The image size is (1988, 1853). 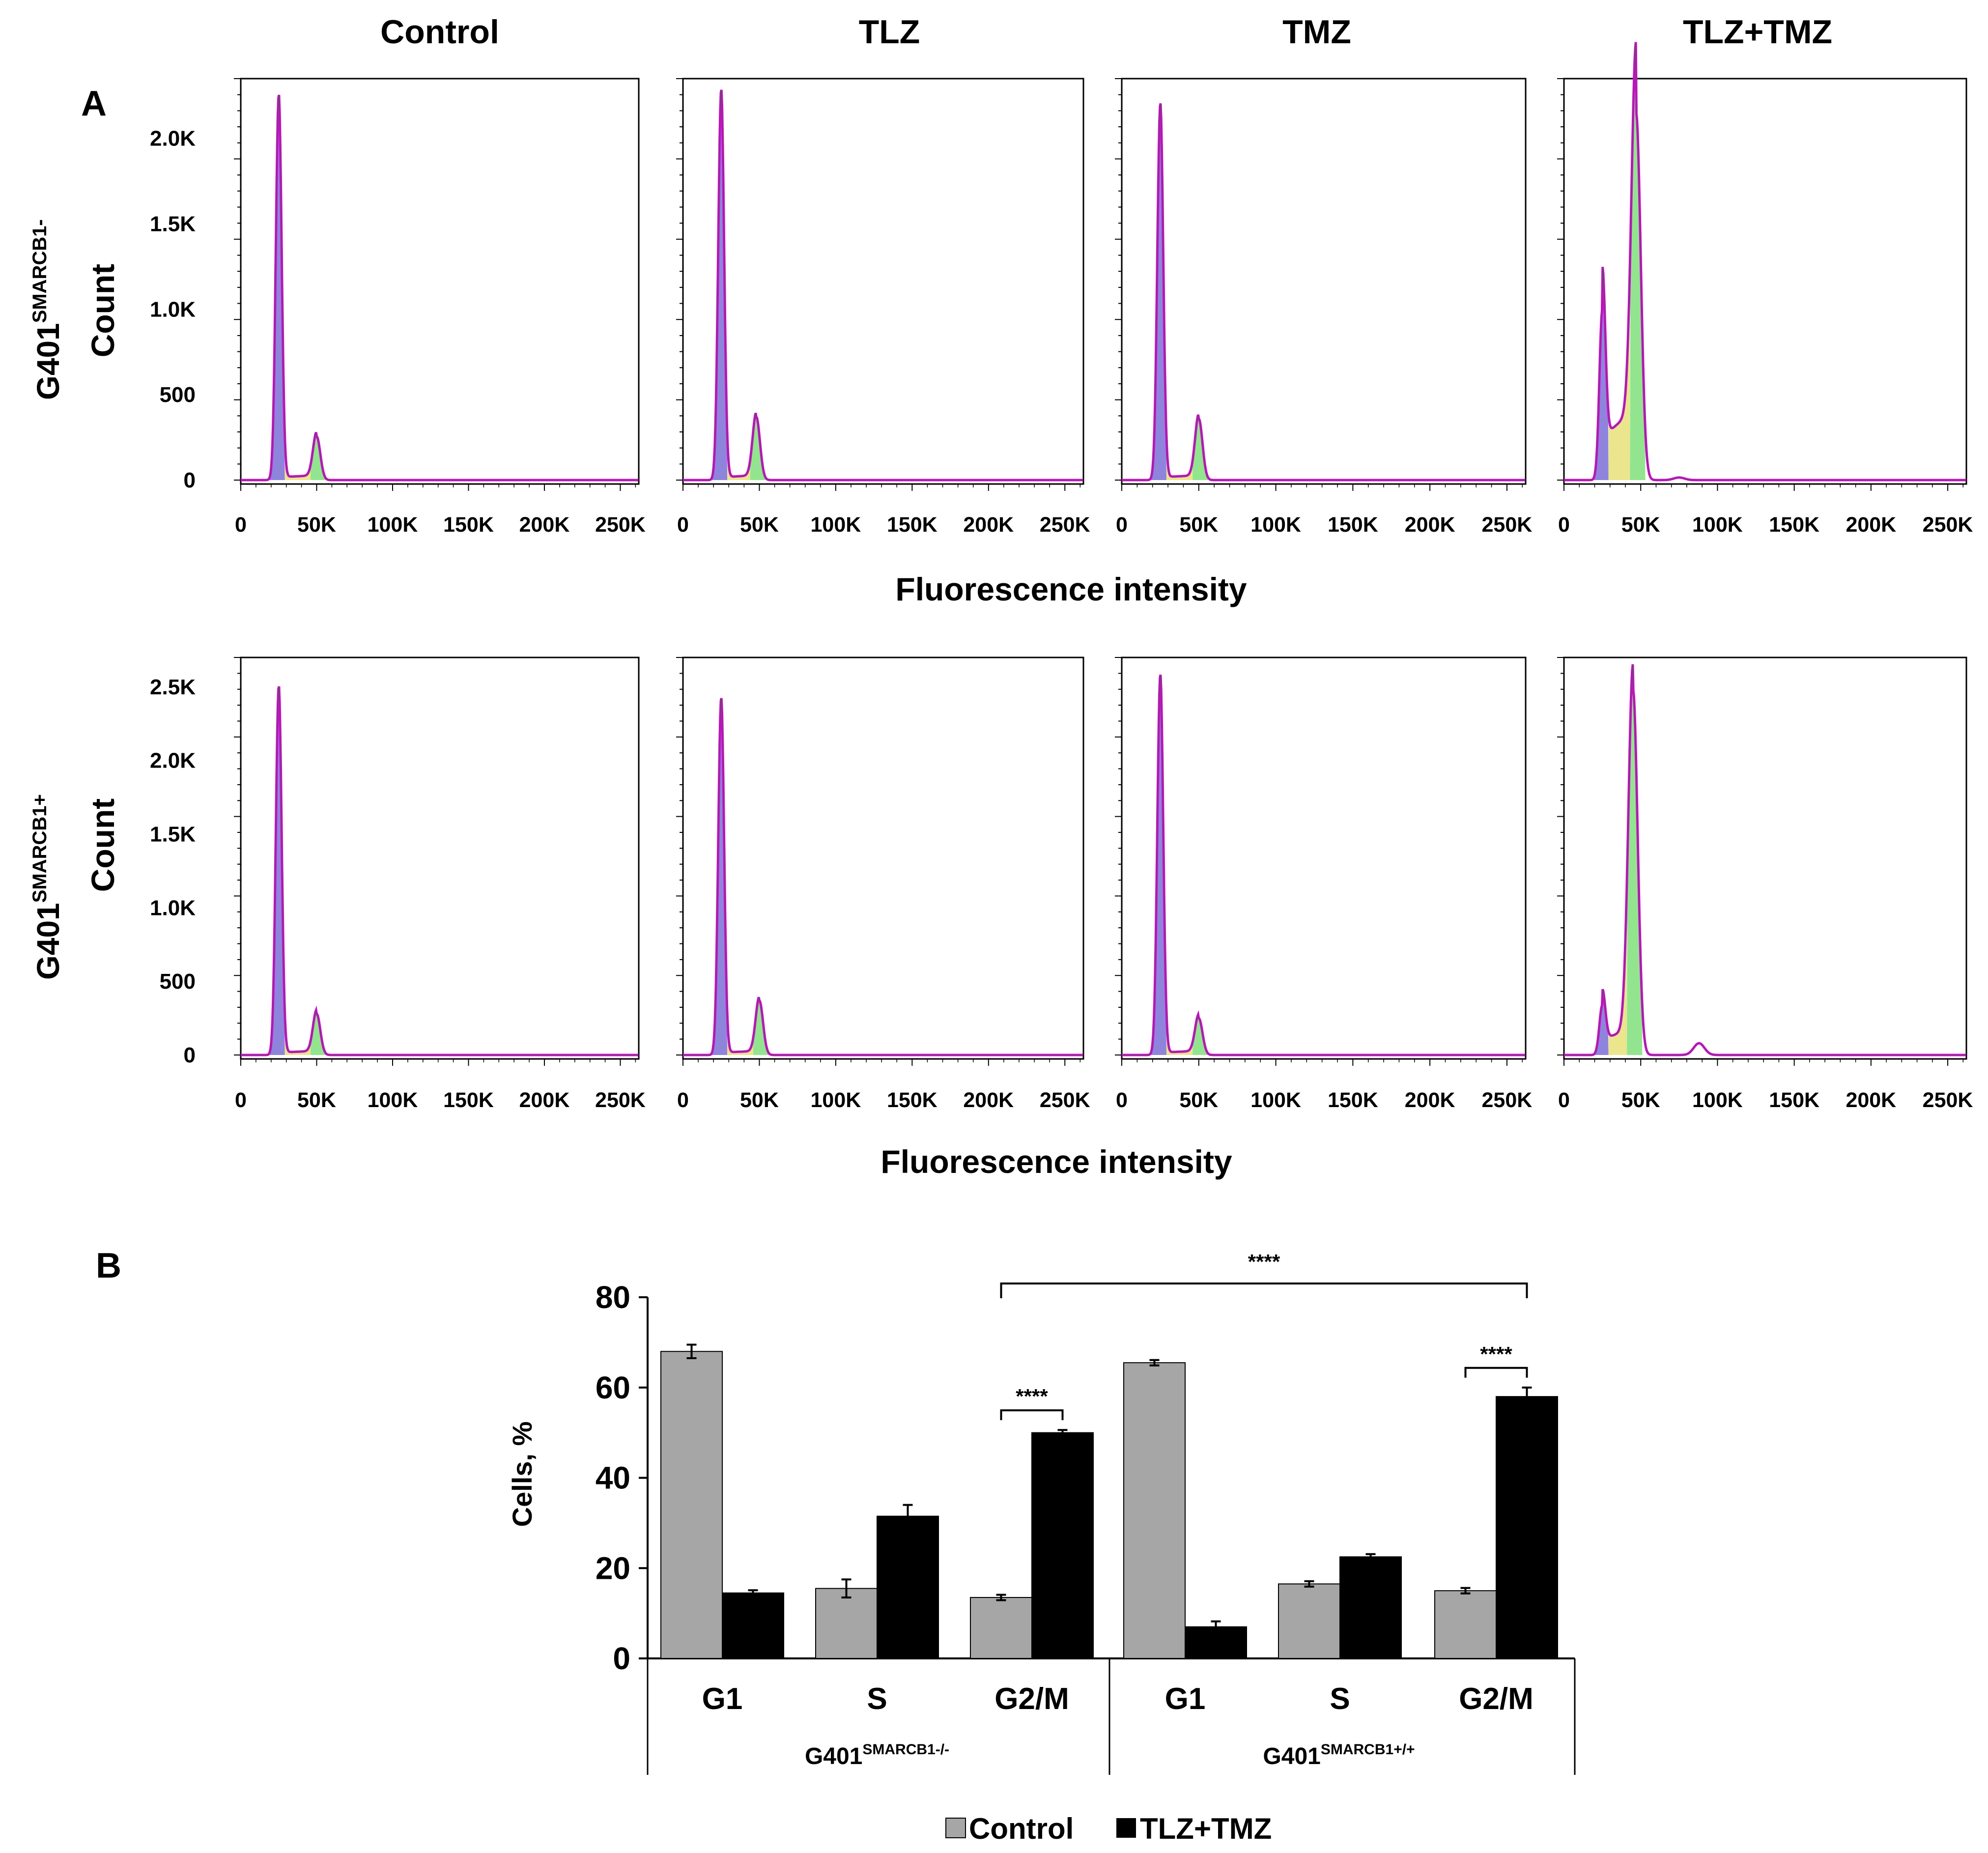 What do you see at coordinates (173, 835) in the screenshot?
I see `y-tick-label: 1.5K` at bounding box center [173, 835].